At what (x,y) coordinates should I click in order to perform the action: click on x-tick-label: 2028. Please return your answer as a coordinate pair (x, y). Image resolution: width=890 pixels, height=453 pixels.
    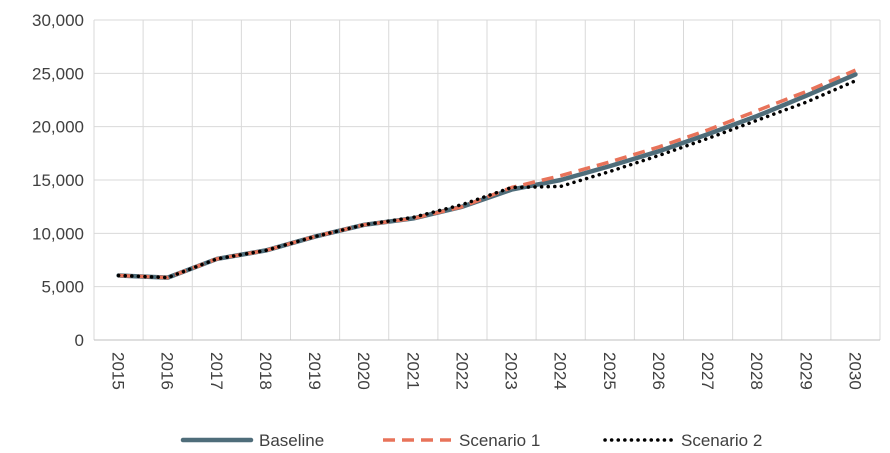
    Looking at the image, I should click on (756, 371).